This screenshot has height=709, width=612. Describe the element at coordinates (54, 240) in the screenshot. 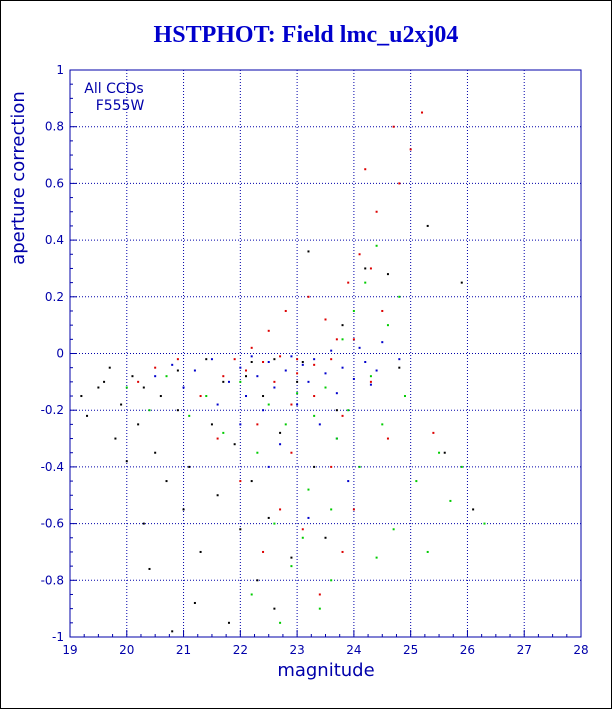

I see `y-tick-label: 0.4` at that location.